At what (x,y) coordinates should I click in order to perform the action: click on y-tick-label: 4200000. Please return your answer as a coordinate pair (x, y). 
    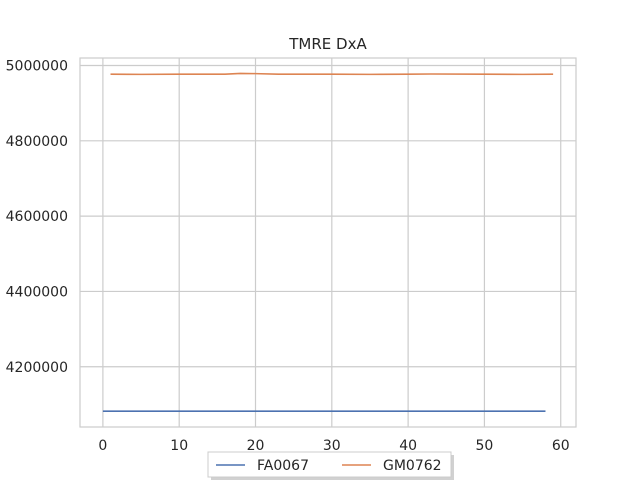
    Looking at the image, I should click on (37, 368).